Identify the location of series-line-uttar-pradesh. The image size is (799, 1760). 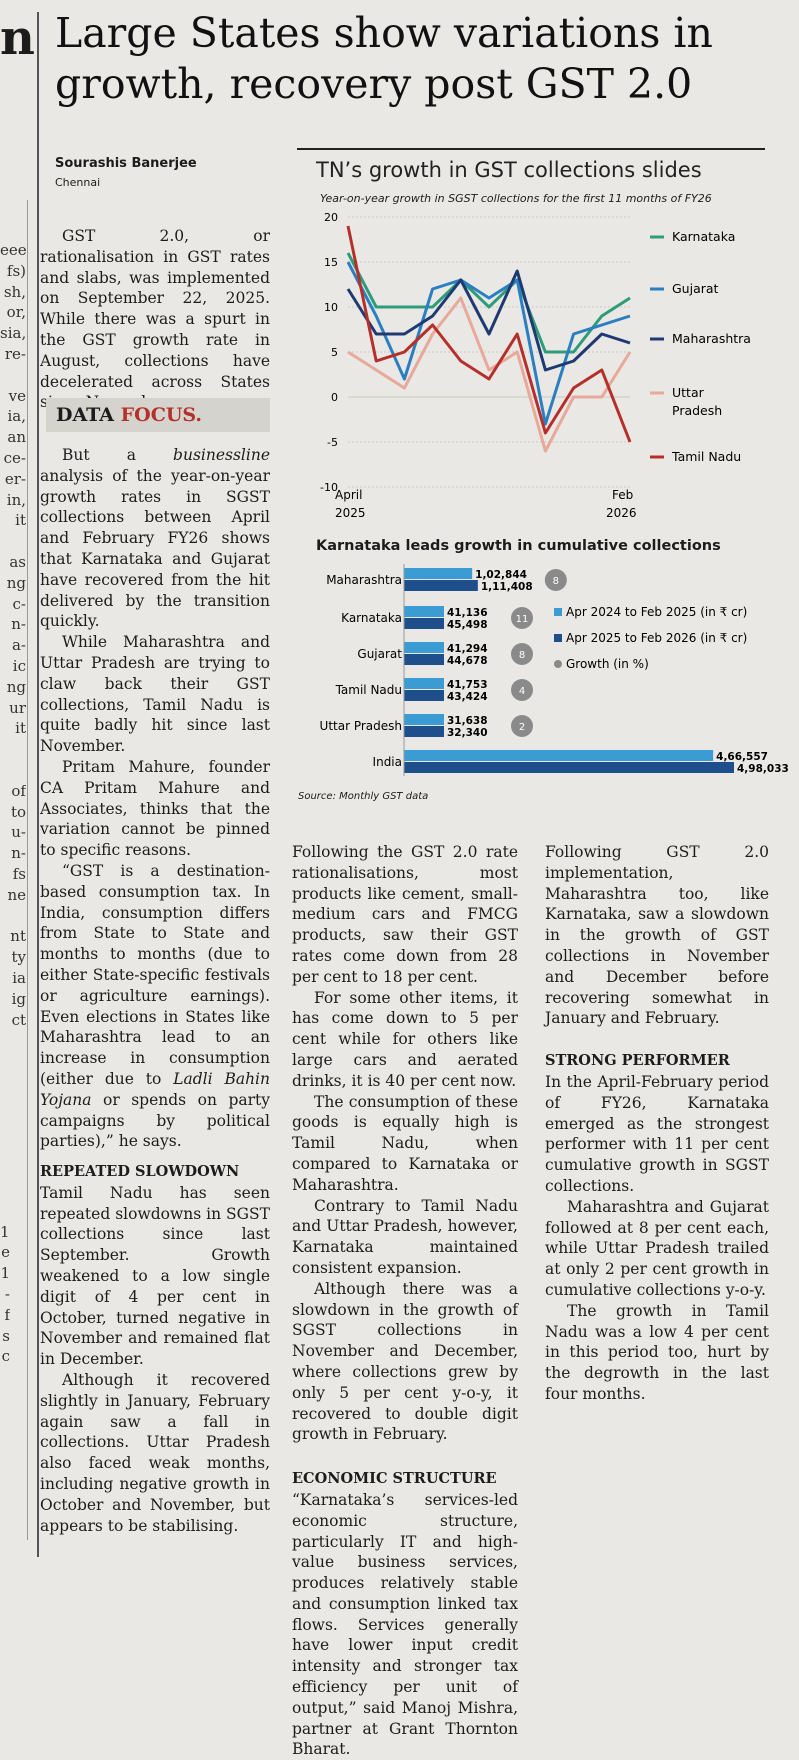
(489, 374).